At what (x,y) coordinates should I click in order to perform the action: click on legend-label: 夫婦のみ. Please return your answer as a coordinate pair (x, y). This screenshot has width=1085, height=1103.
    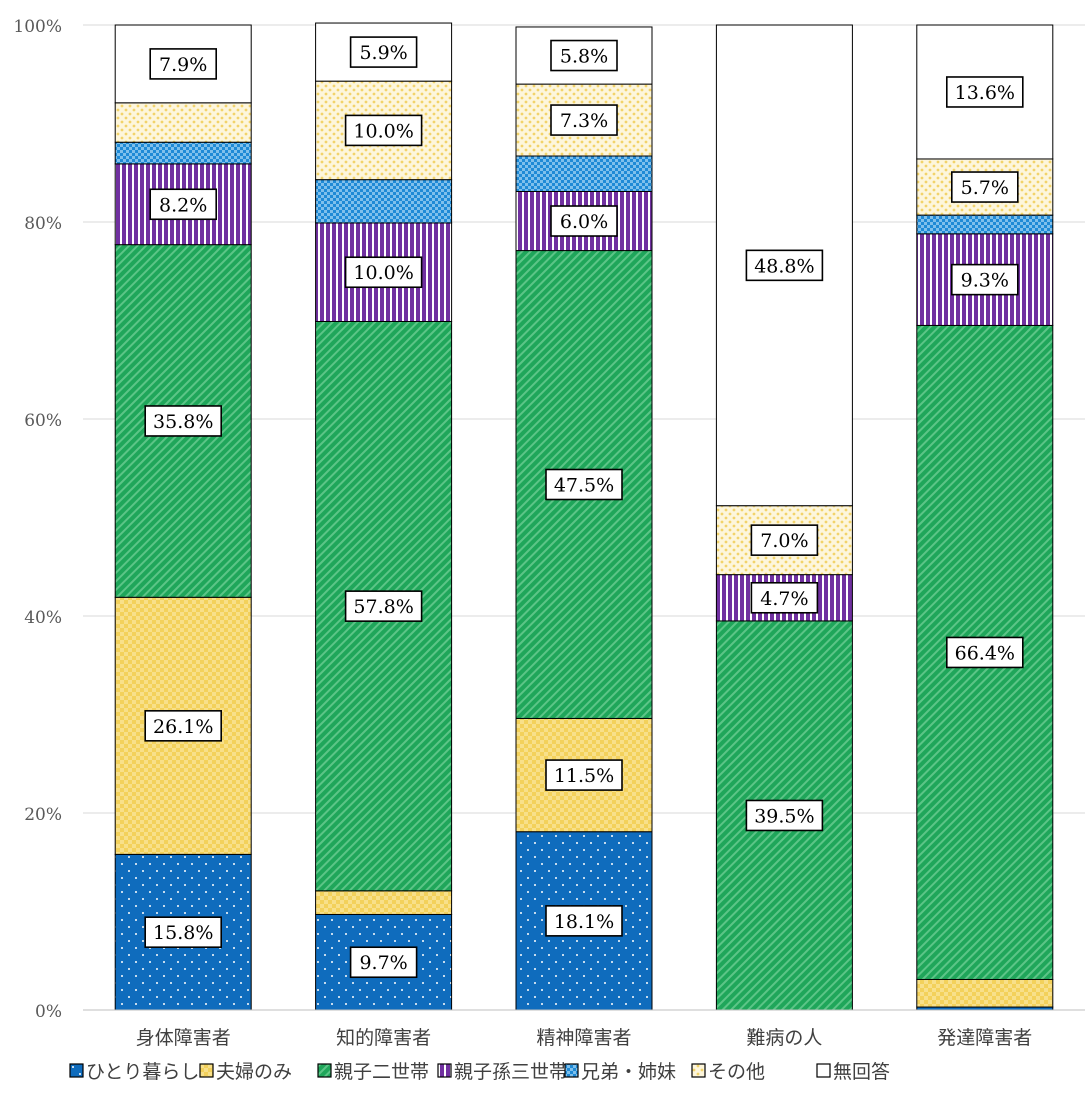
    Looking at the image, I should click on (254, 1072).